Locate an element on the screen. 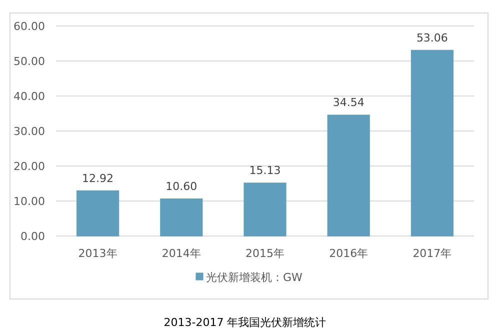 The height and width of the screenshot is (333, 501). x-tick-label: 2016年 is located at coordinates (348, 253).